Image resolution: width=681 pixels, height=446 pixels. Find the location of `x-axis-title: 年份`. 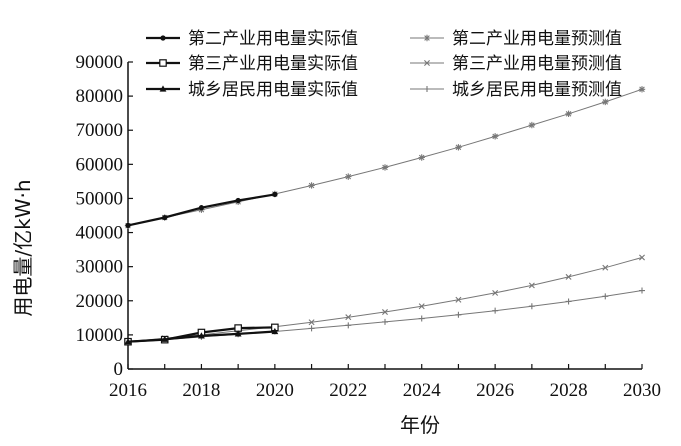

x-axis-title: 年份 is located at coordinates (420, 425).